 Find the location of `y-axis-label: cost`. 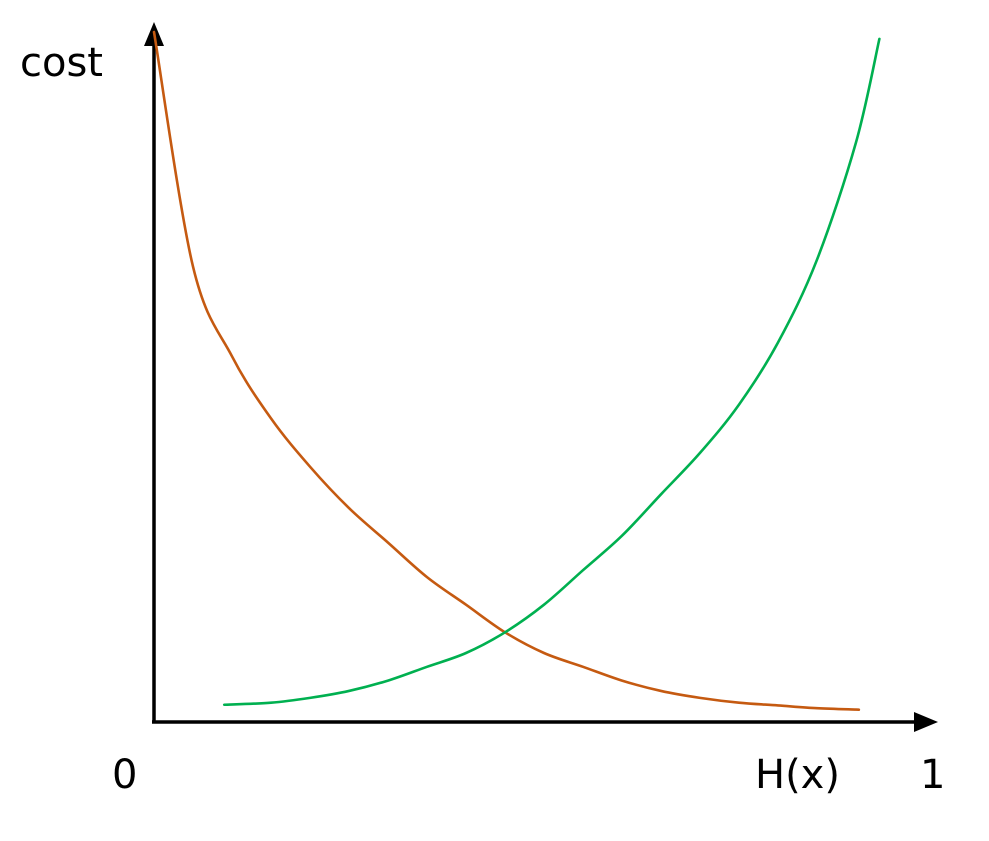

y-axis-label: cost is located at coordinates (61, 63).